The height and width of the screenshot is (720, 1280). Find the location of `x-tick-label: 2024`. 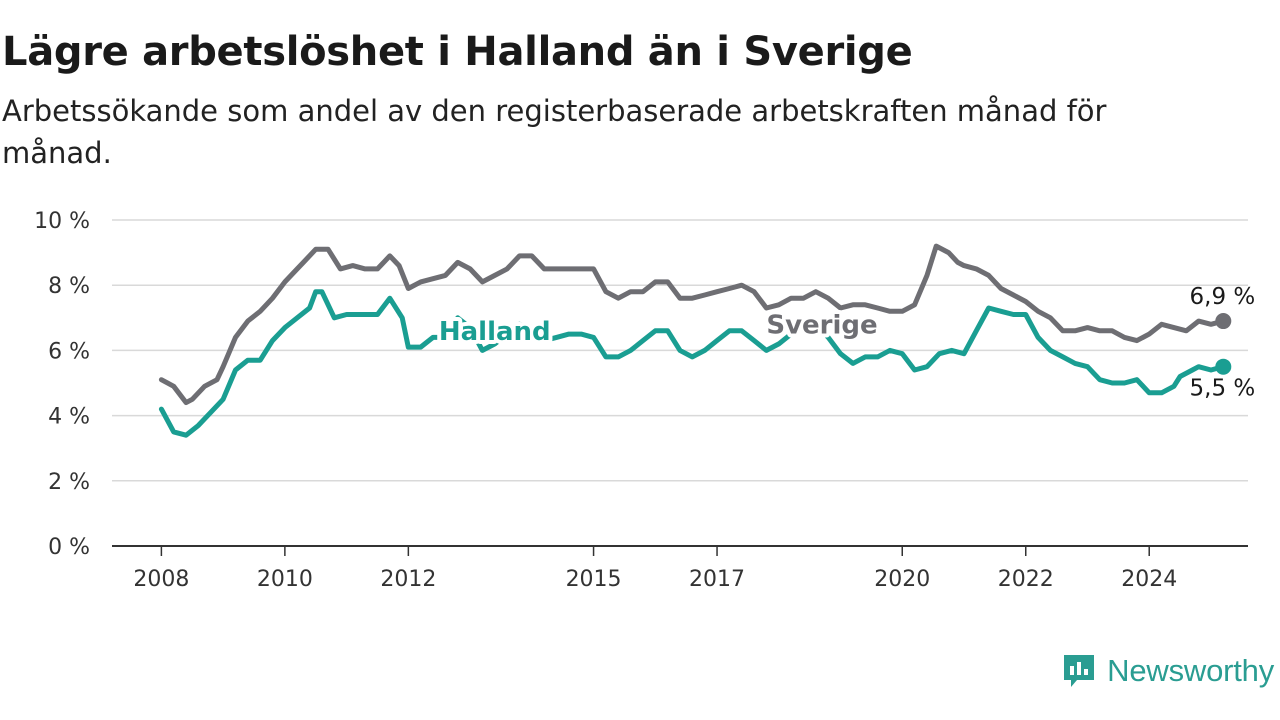

x-tick-label: 2024 is located at coordinates (1149, 579).